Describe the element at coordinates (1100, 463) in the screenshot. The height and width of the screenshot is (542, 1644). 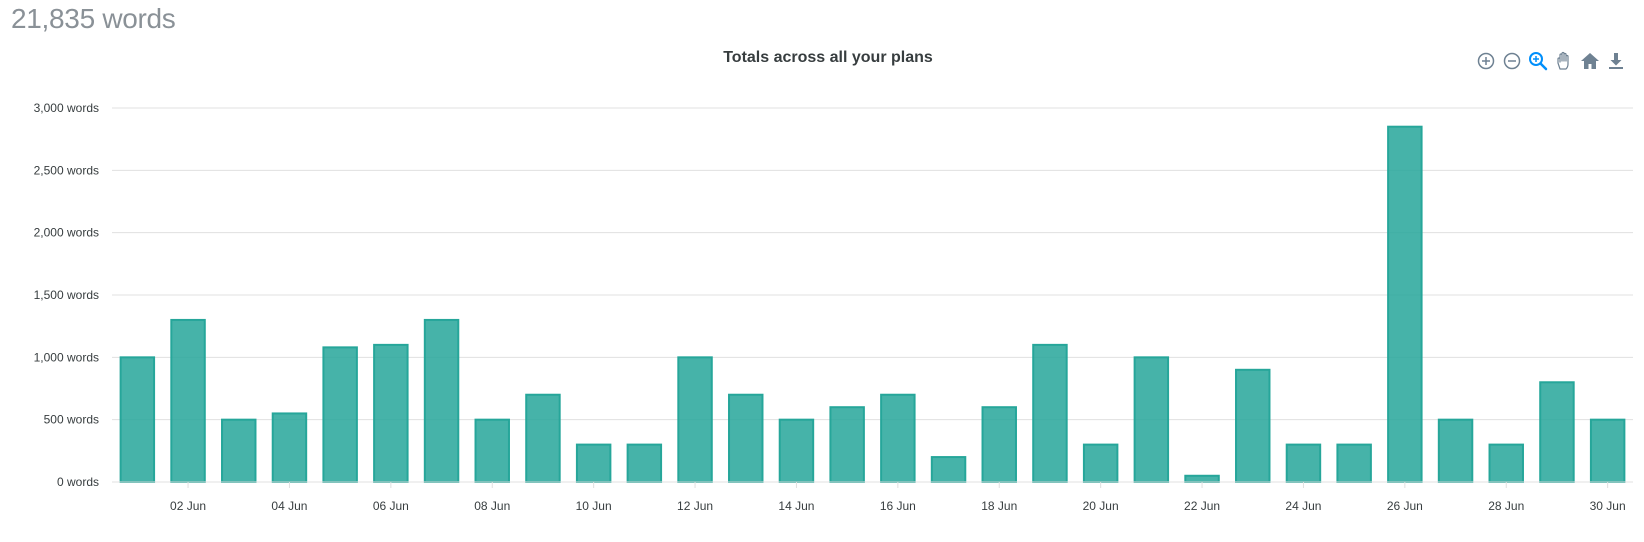
I see `bar-20-jun` at that location.